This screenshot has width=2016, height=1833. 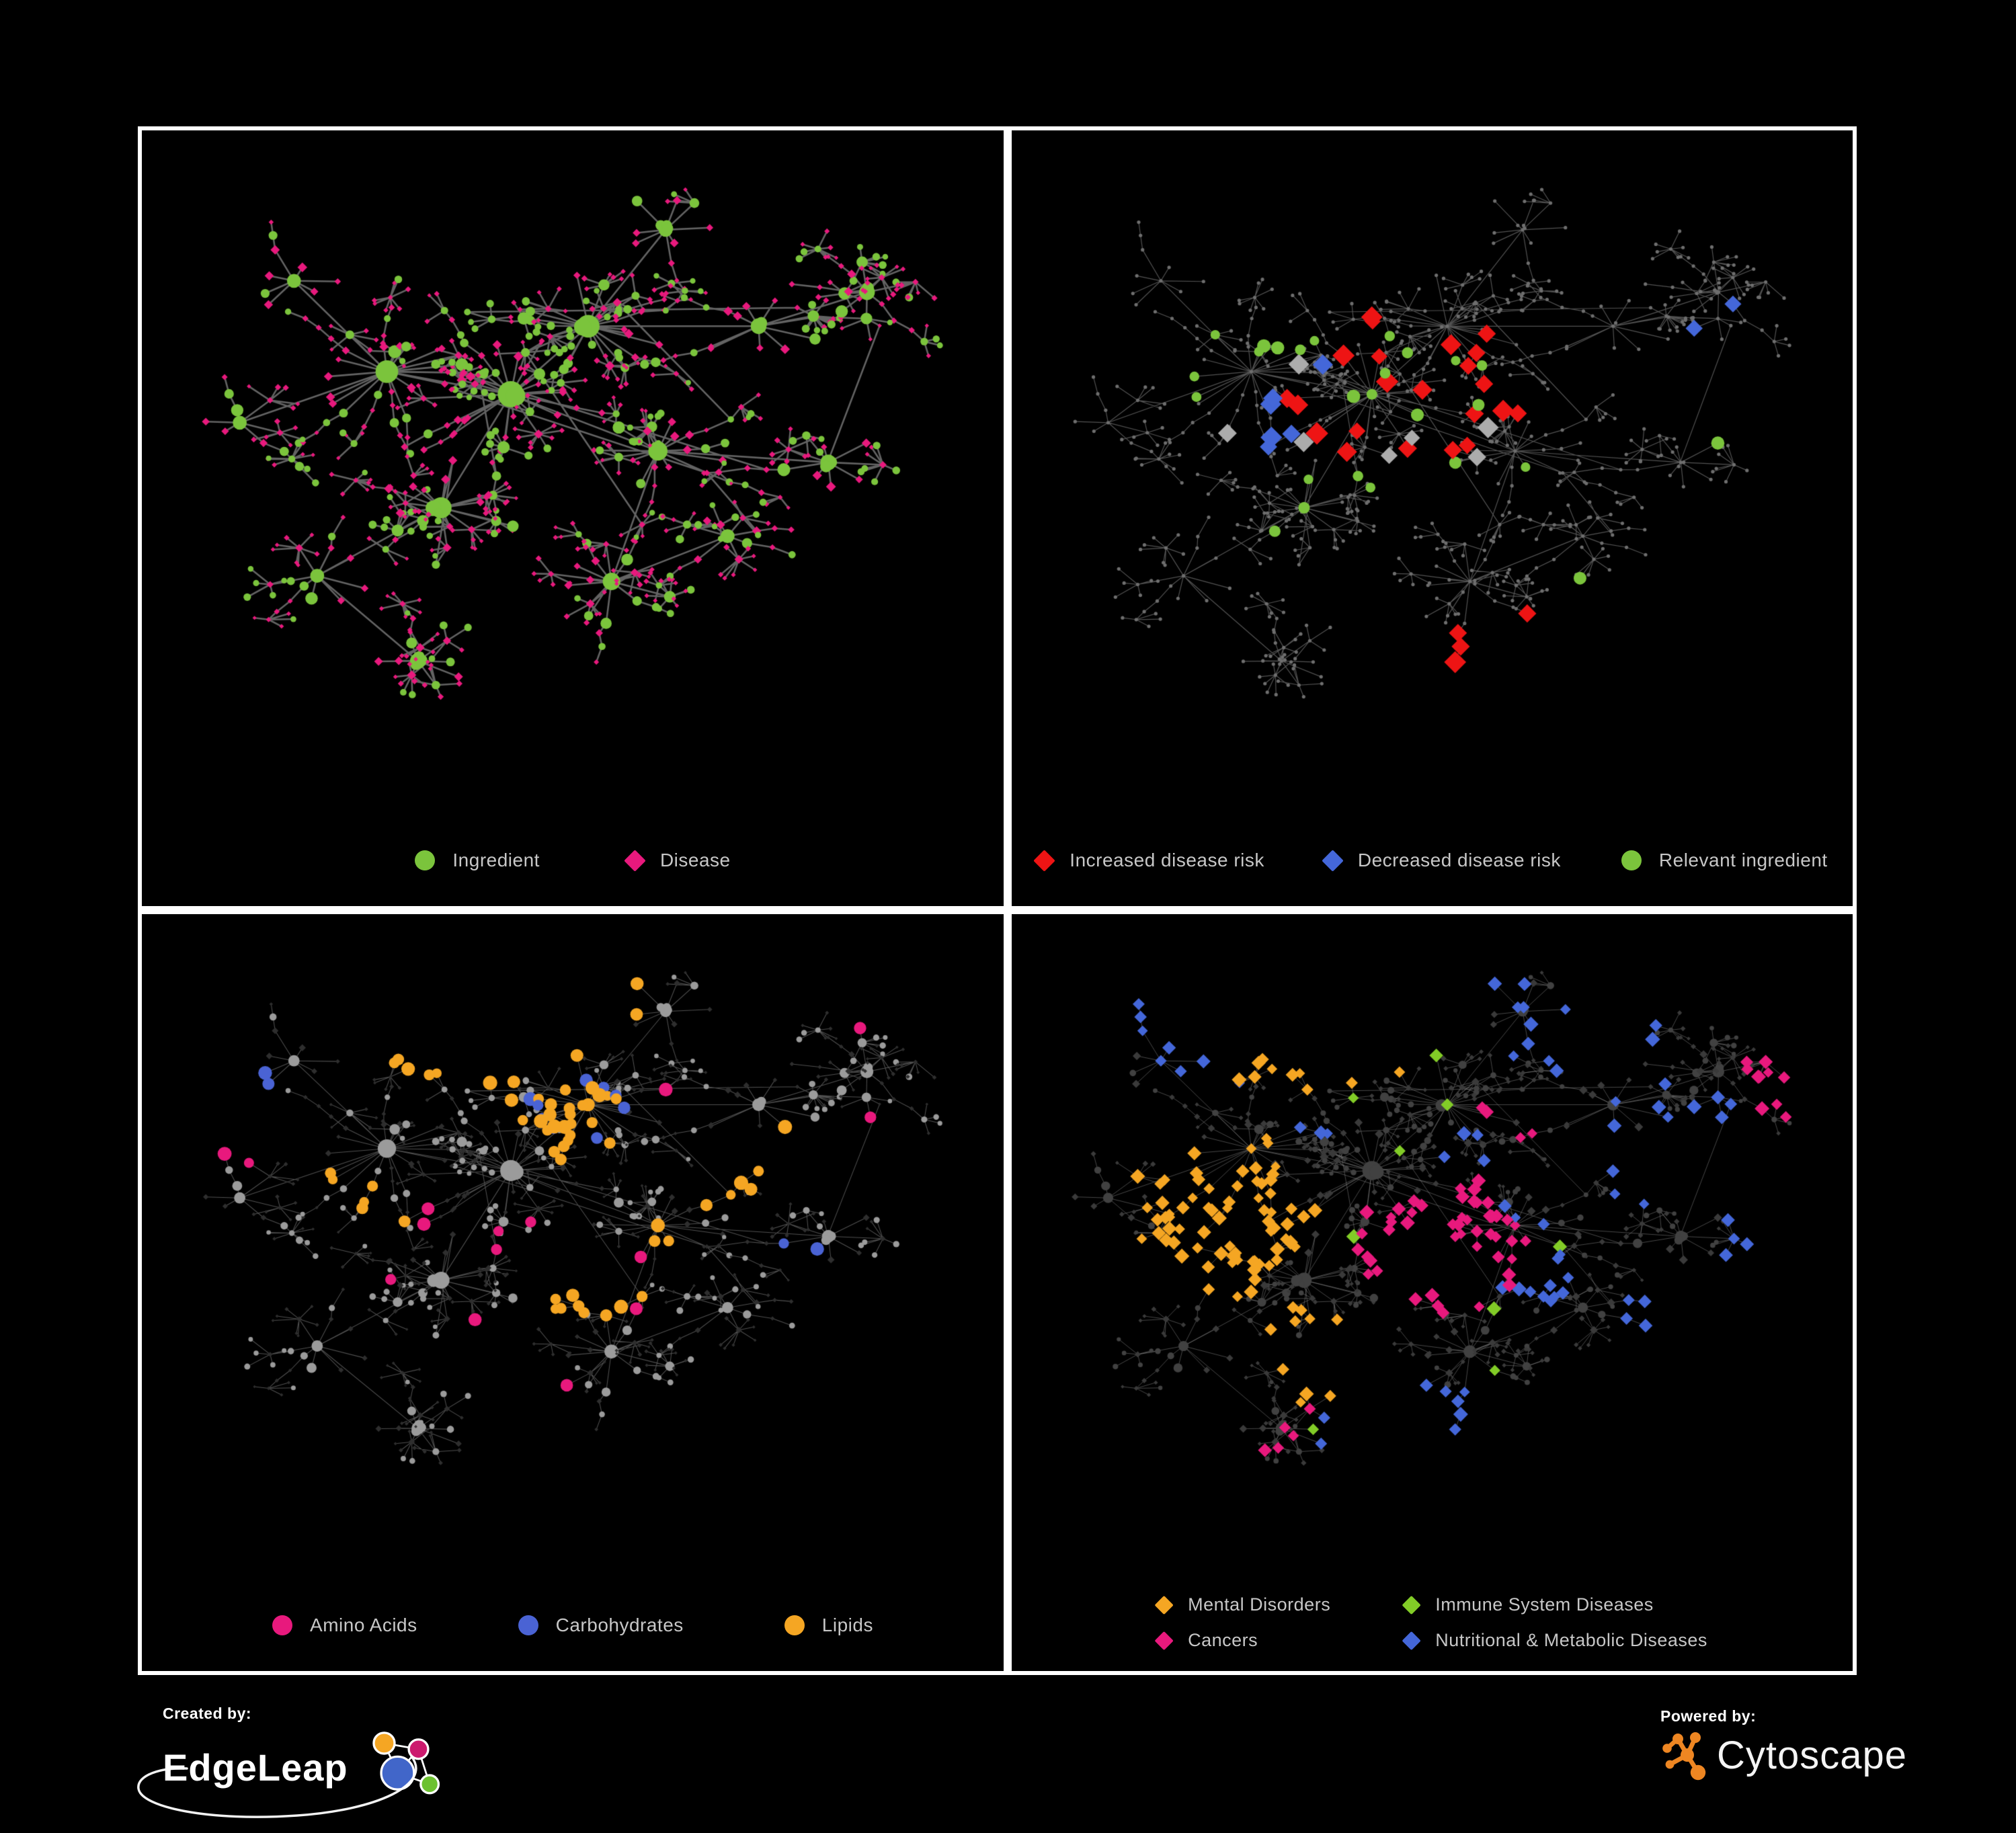 What do you see at coordinates (847, 1625) in the screenshot?
I see `legend-label: Lipids` at bounding box center [847, 1625].